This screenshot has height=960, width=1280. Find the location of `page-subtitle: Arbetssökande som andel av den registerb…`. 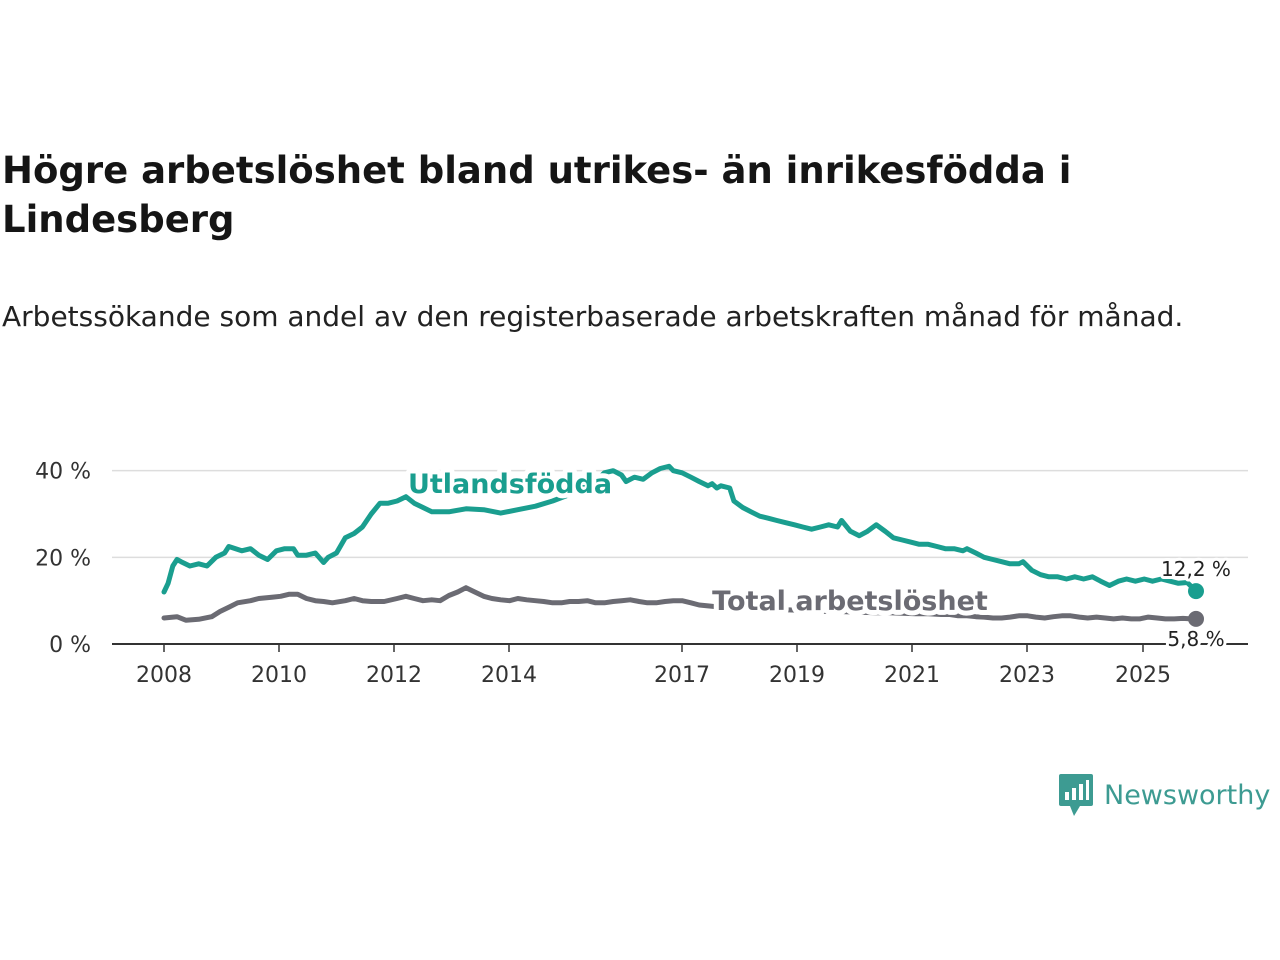

page-subtitle: Arbetssökande som andel av den registerb… is located at coordinates (593, 316).